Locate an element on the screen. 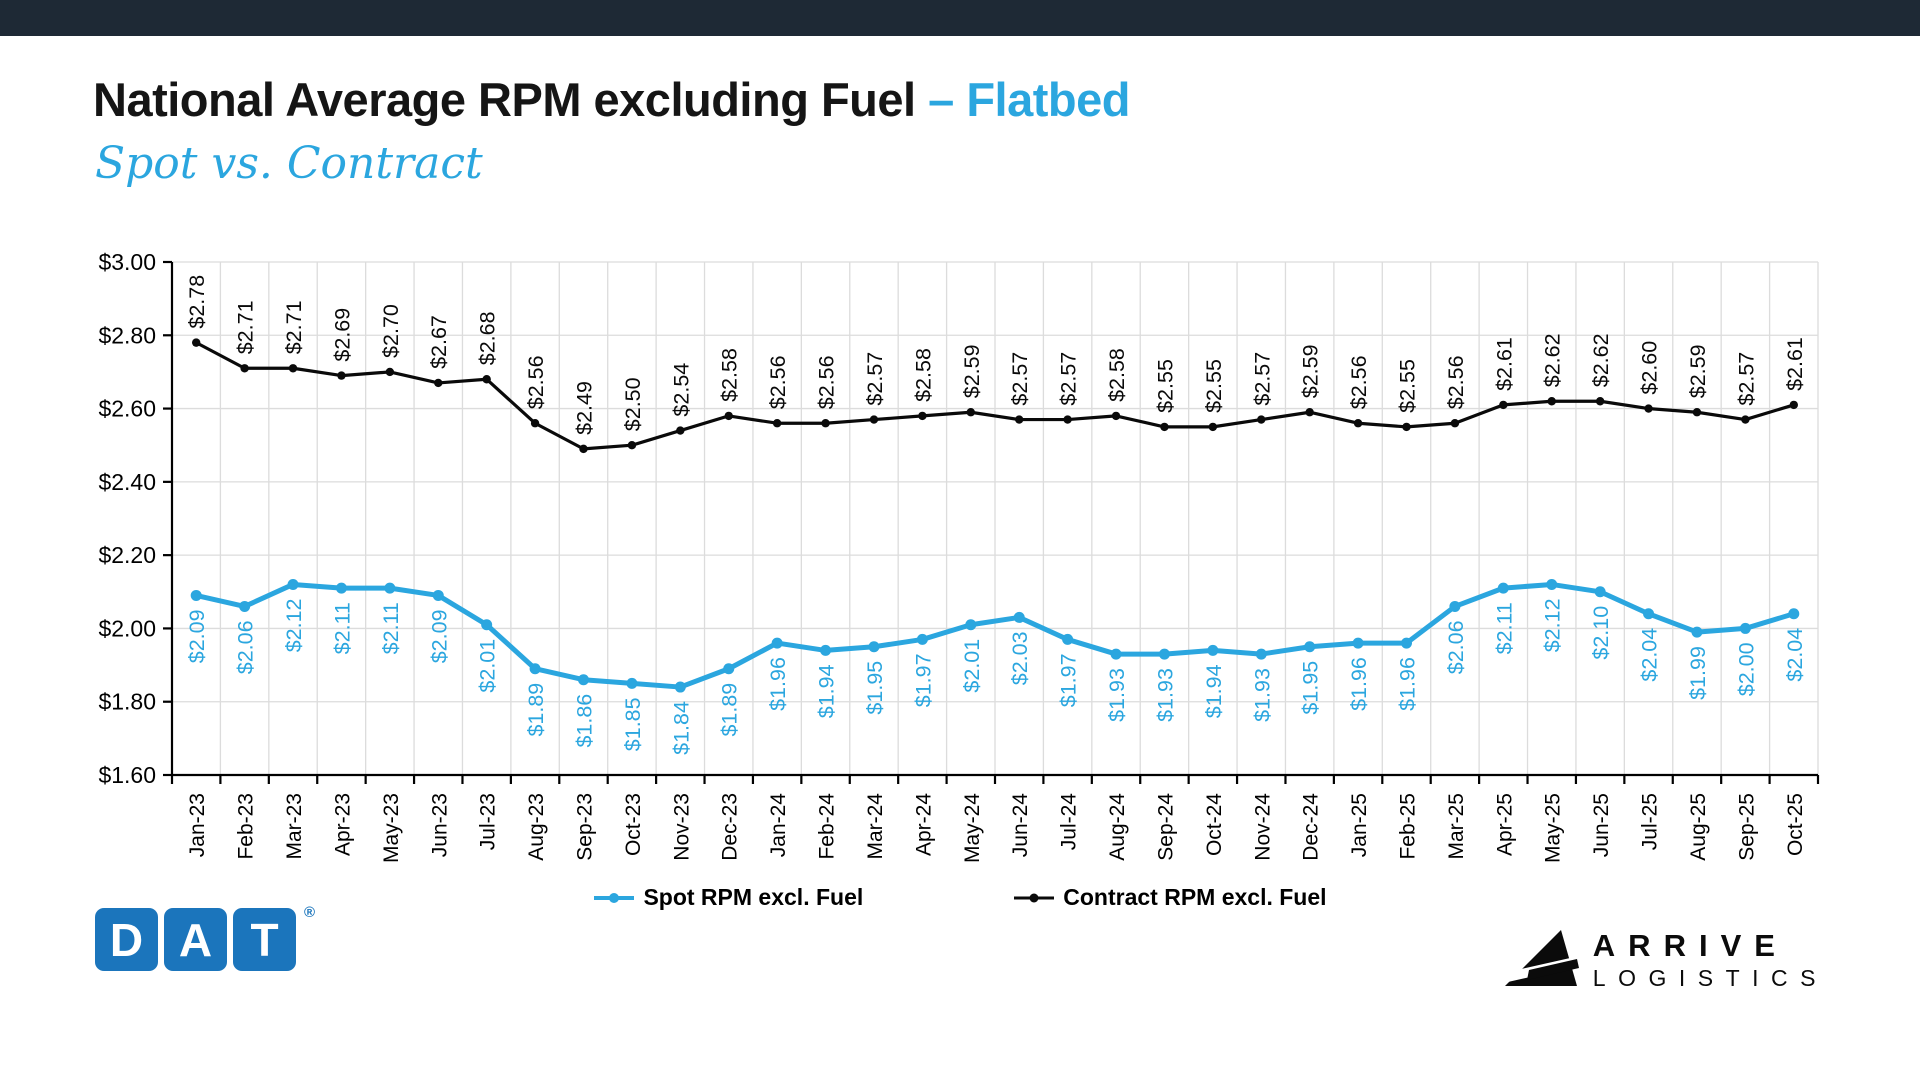 The image size is (1920, 1080). spot-data-label: $1.97 is located at coordinates (923, 680).